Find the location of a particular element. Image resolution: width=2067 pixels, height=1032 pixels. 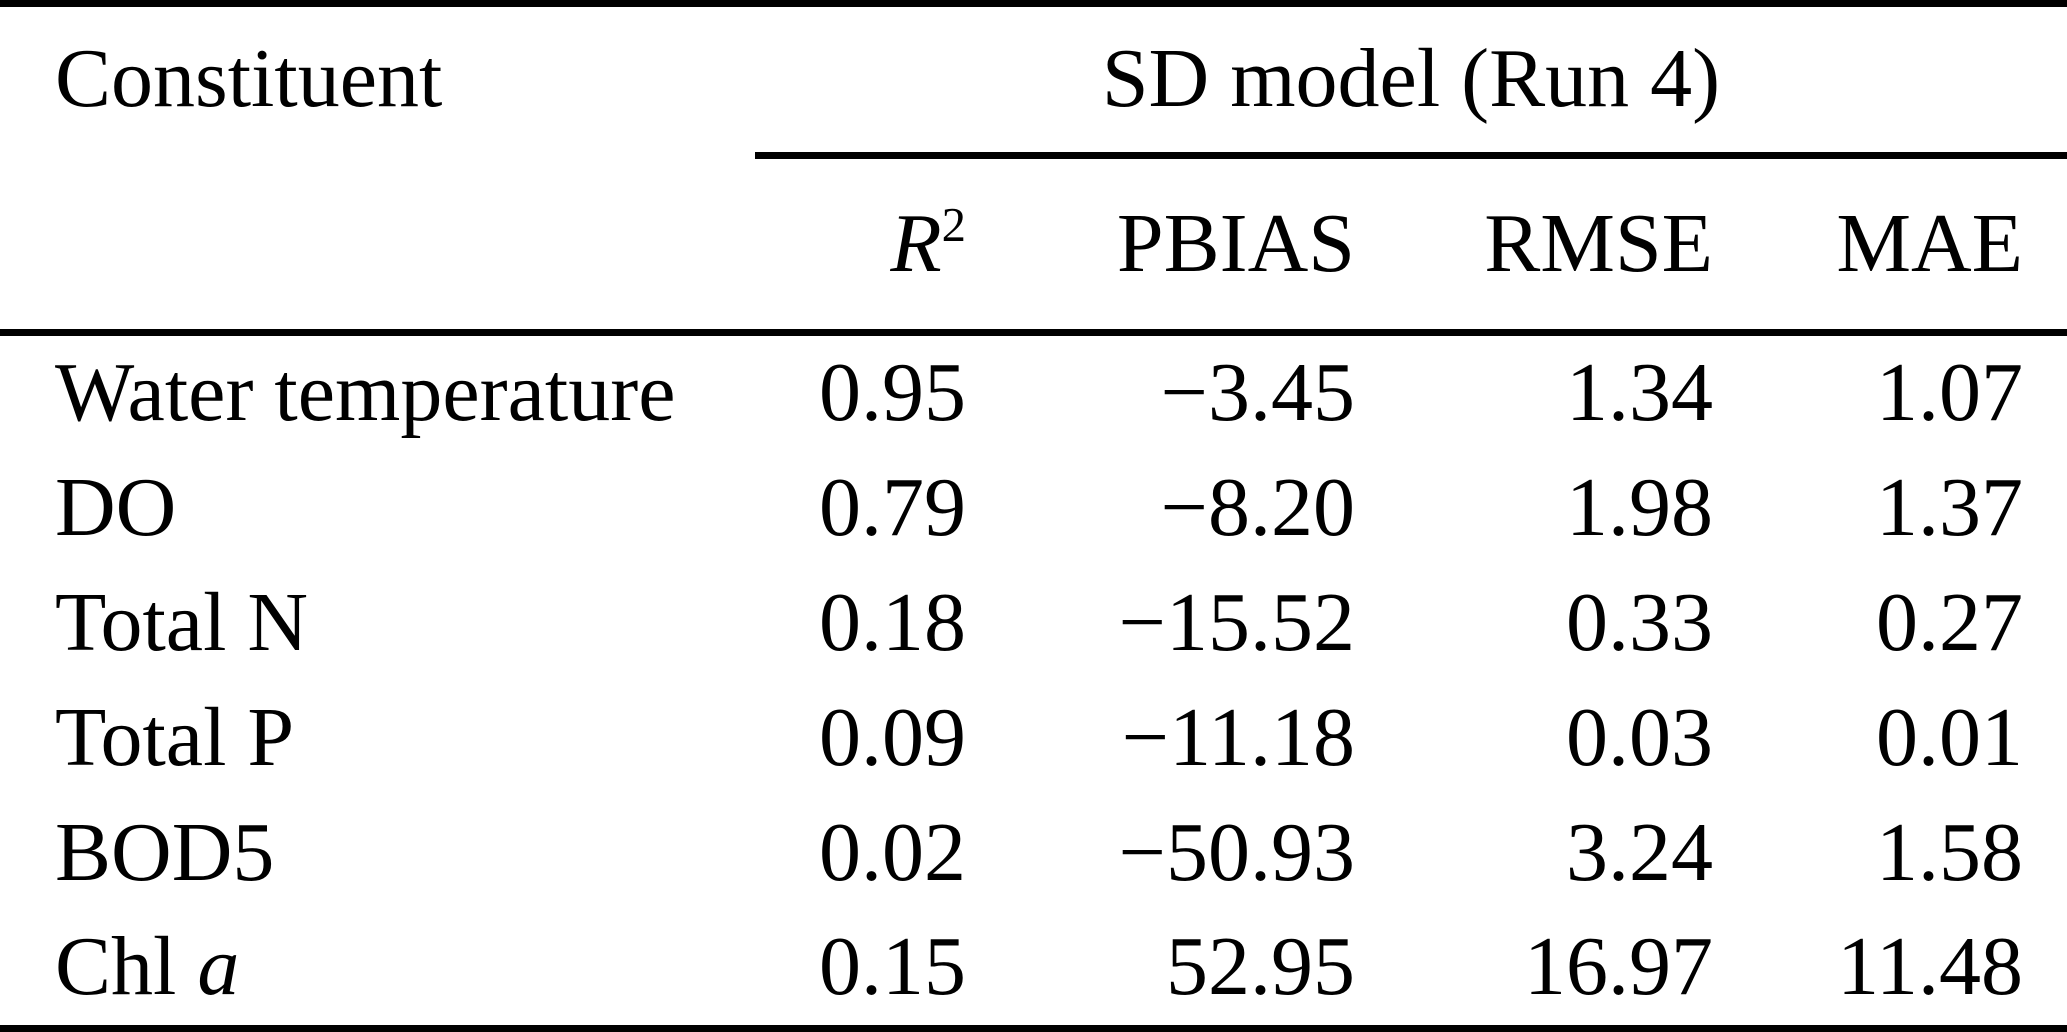

row-label-text: BOD5 is located at coordinates (165, 852).